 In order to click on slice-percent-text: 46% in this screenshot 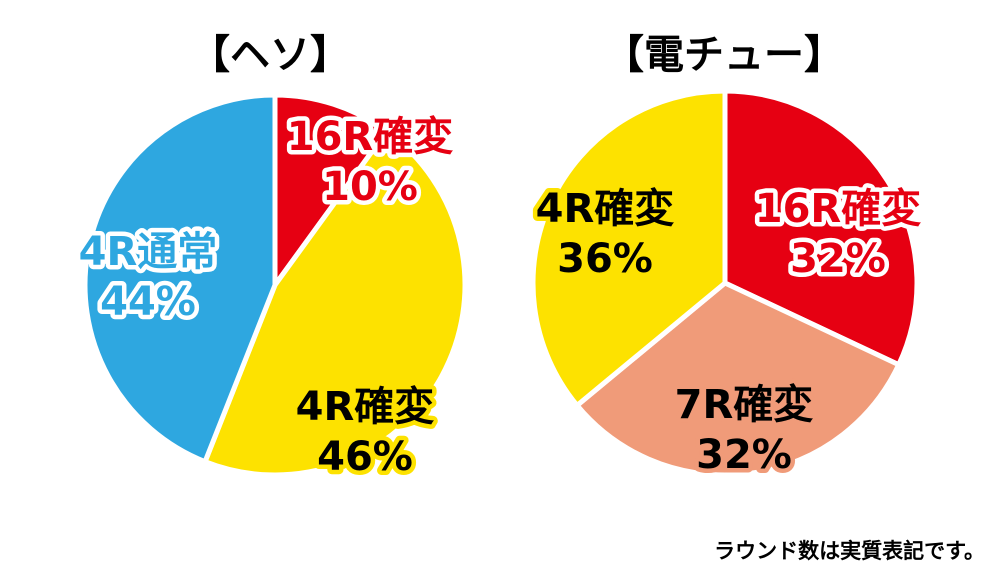, I will do `click(365, 457)`.